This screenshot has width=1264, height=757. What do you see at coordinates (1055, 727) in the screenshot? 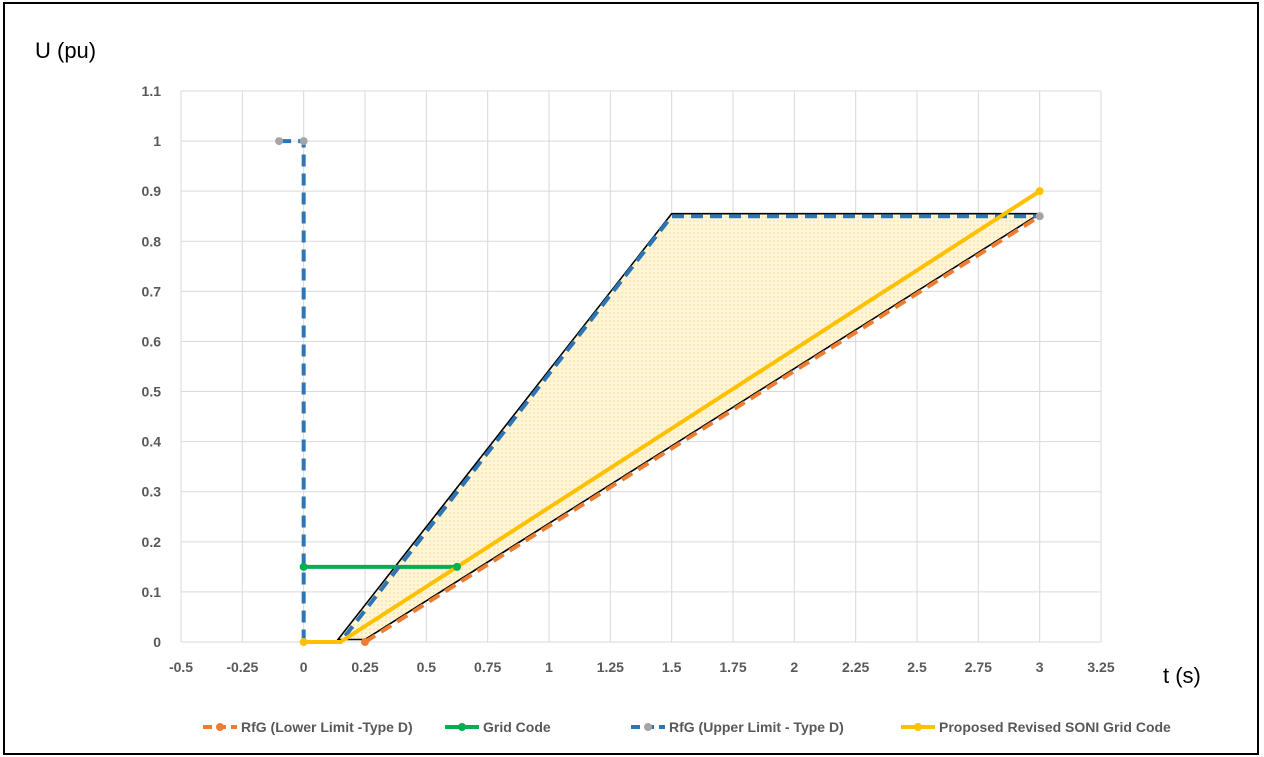
I see `legend-label: Proposed Revised SONI Grid Code` at bounding box center [1055, 727].